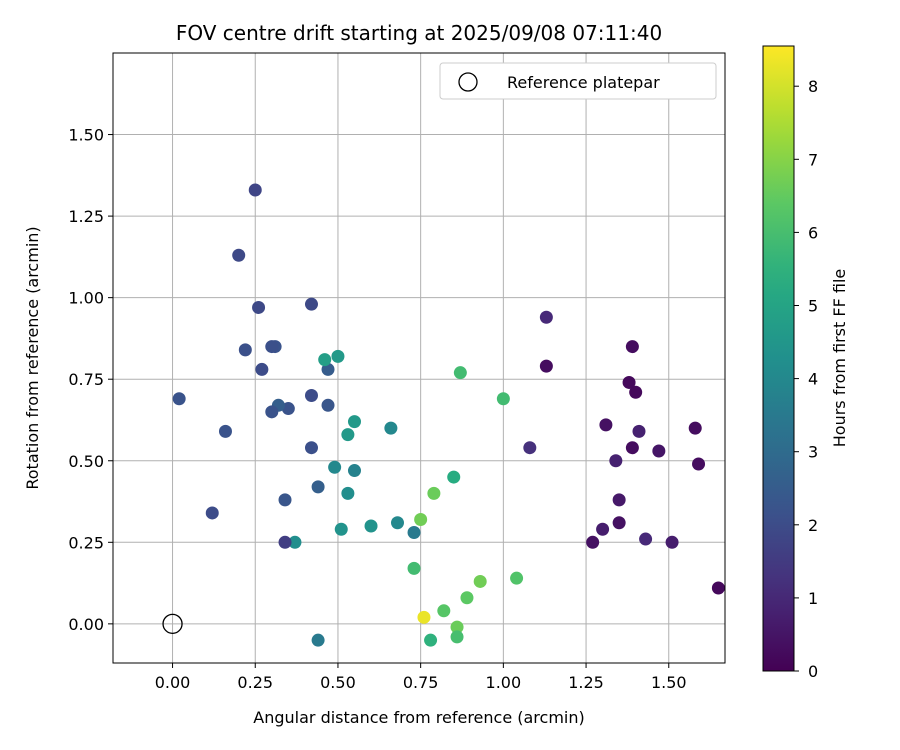 The image size is (900, 750). What do you see at coordinates (468, 82) in the screenshot?
I see `legend-reference-icon` at bounding box center [468, 82].